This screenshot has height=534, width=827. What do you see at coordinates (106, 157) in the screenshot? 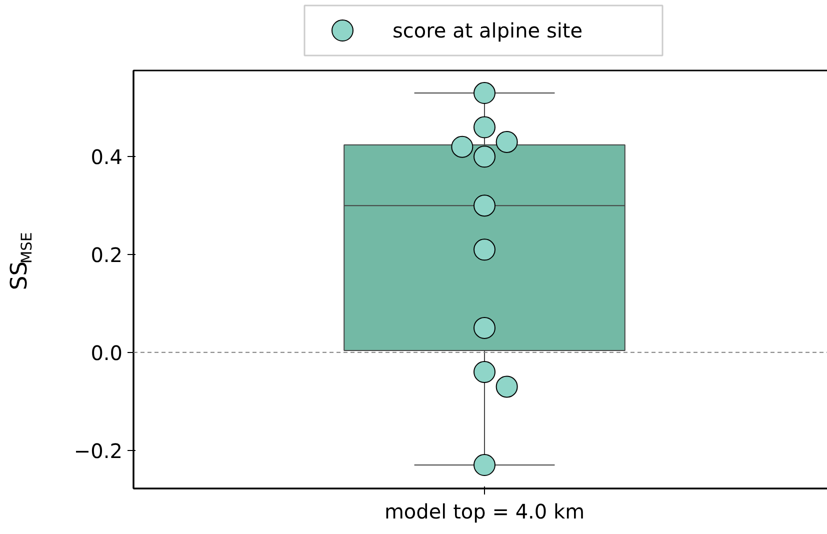
I see `y-tick-label: 0.4` at bounding box center [106, 157].